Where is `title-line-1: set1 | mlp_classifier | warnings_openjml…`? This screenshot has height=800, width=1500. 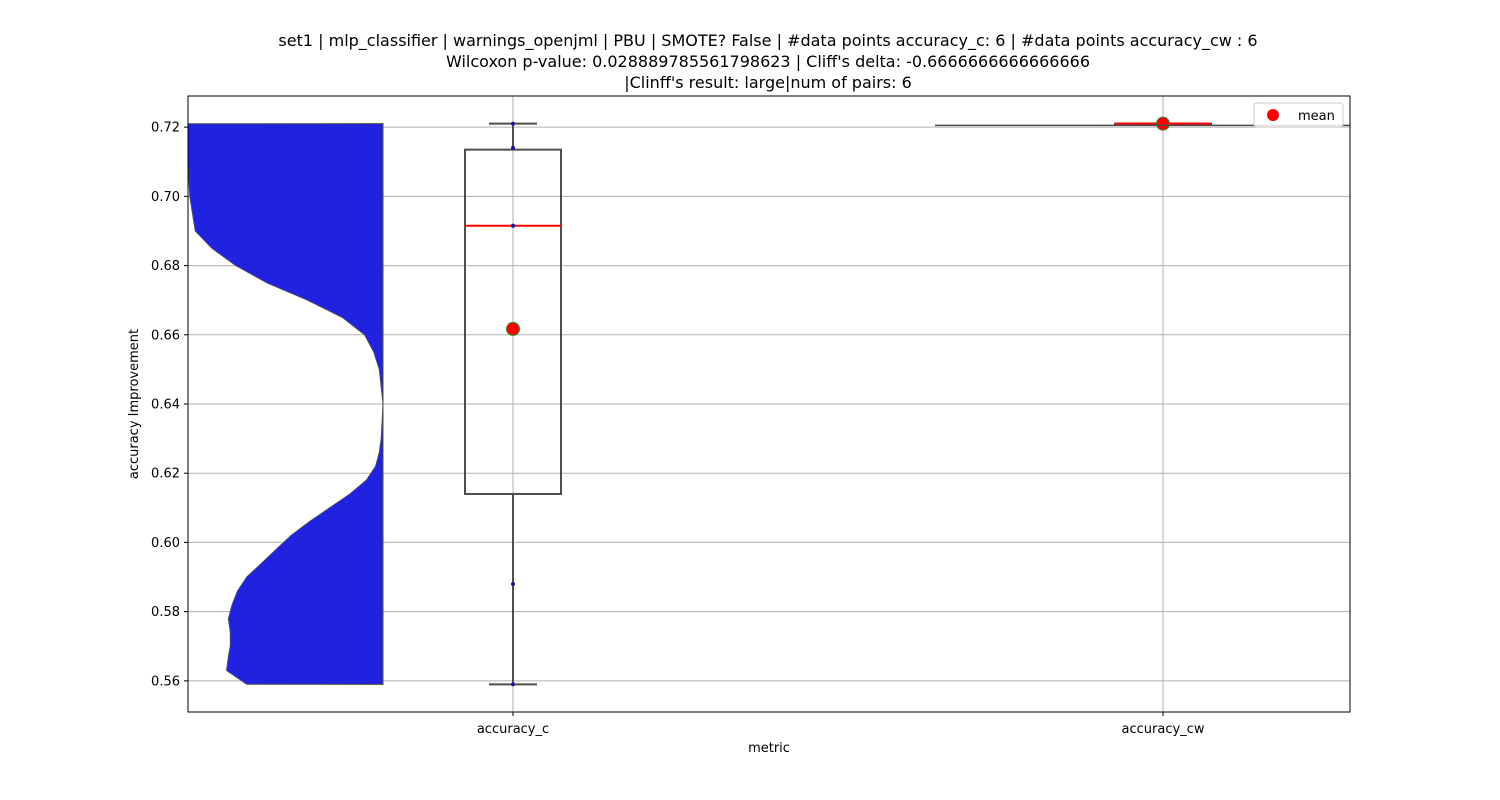
title-line-1: set1 | mlp_classifier | warnings_openjml… is located at coordinates (767, 41).